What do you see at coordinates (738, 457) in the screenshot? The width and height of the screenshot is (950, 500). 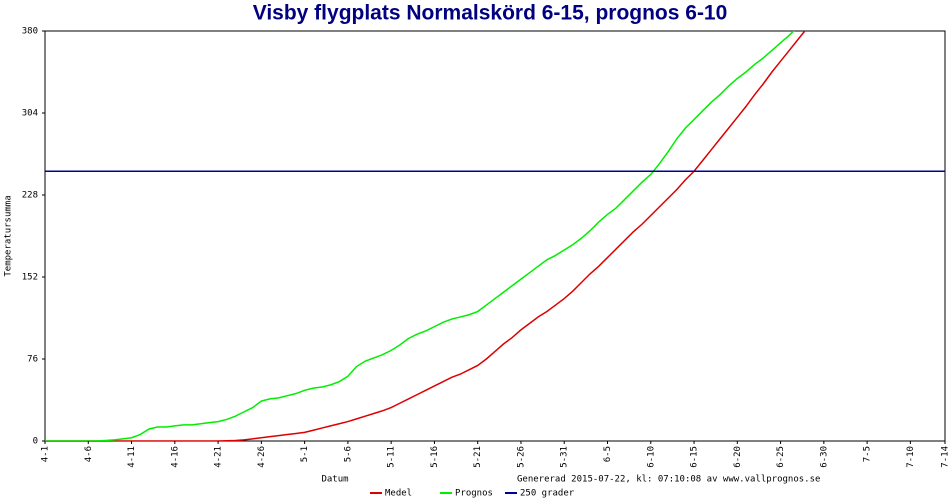 I see `x-tick-label: 6-20` at bounding box center [738, 457].